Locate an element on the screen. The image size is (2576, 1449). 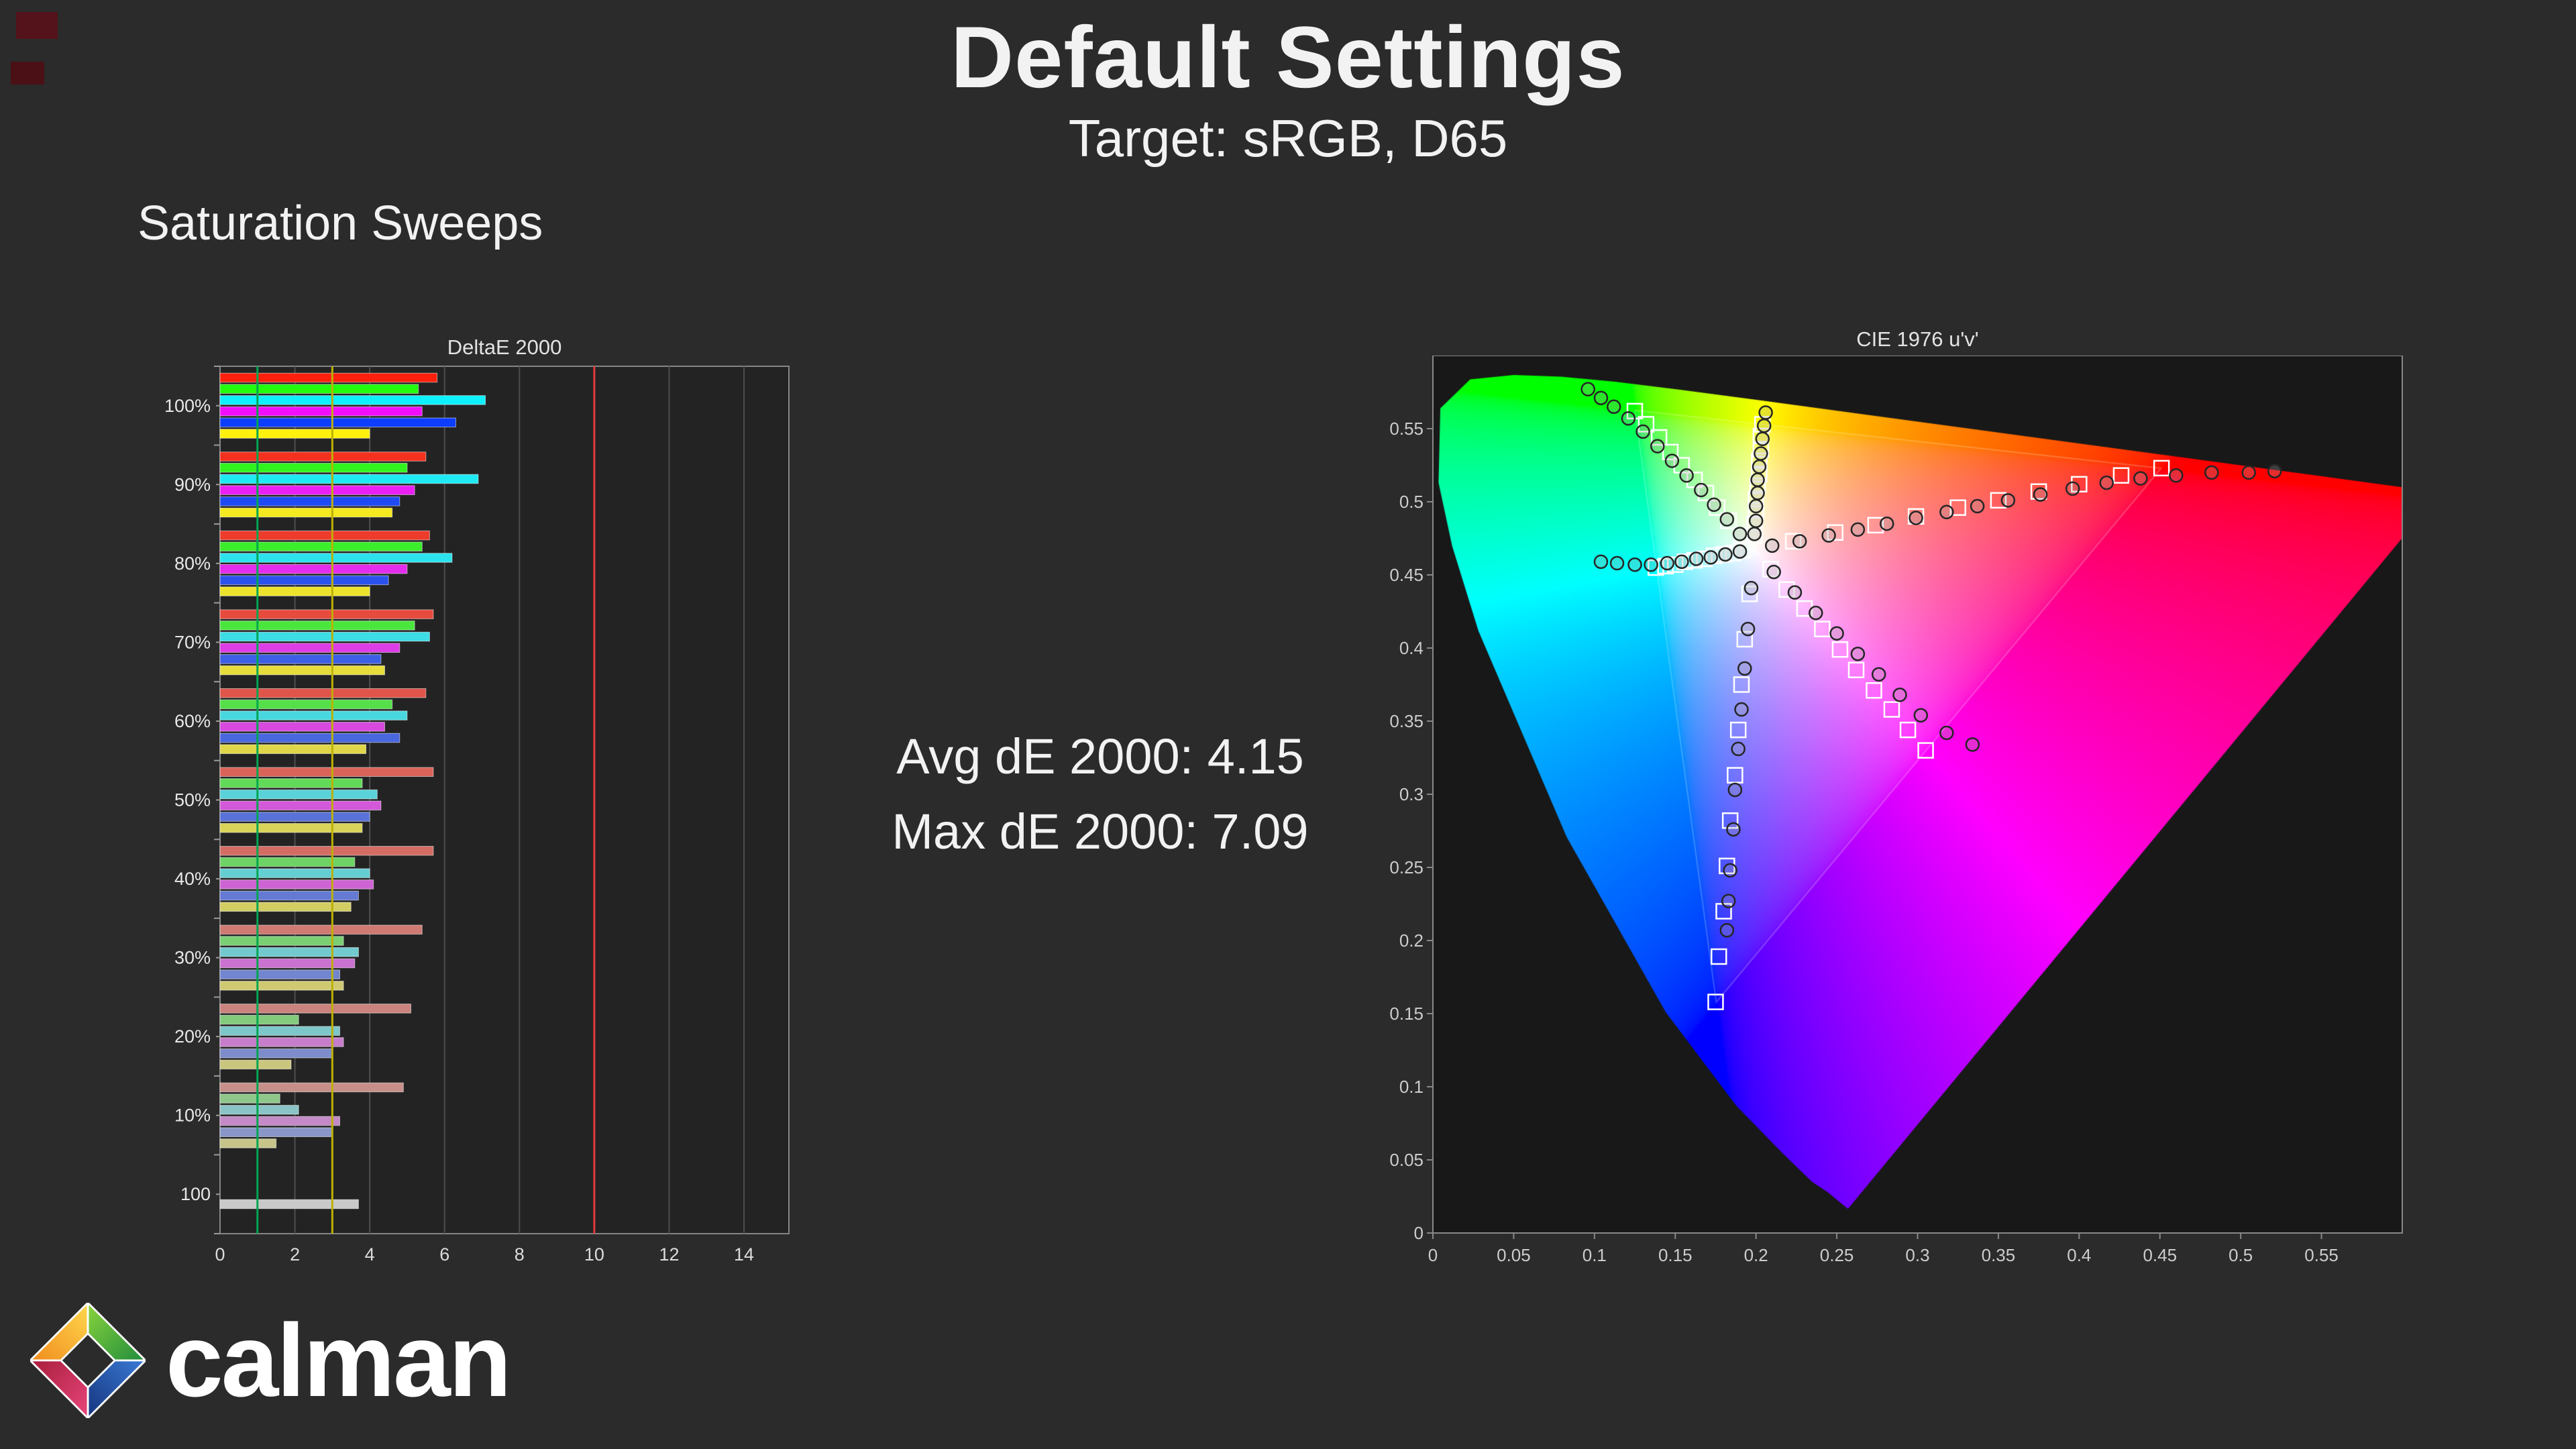
y-tick-label: 0 is located at coordinates (1419, 1233).